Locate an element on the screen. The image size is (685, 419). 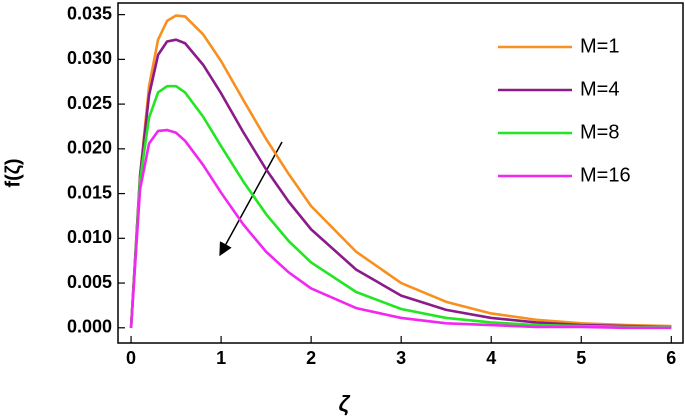
y-tick-label: 0.015 is located at coordinates (89, 192).